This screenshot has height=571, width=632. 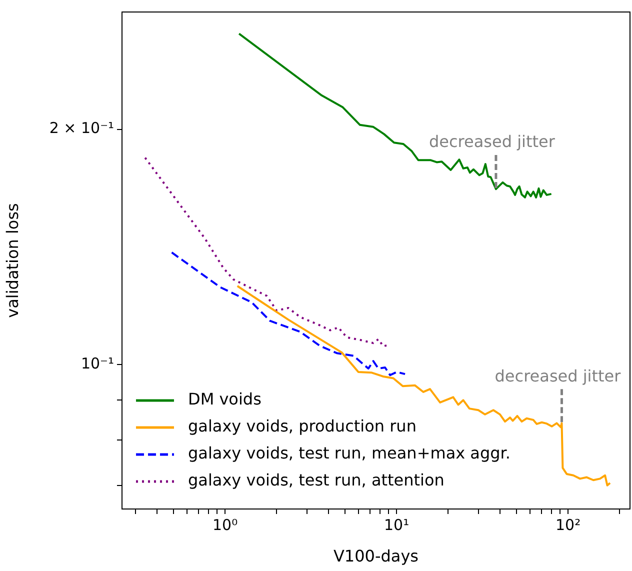 What do you see at coordinates (316, 480) in the screenshot?
I see `legend-label: galaxy voids, test run, attention` at bounding box center [316, 480].